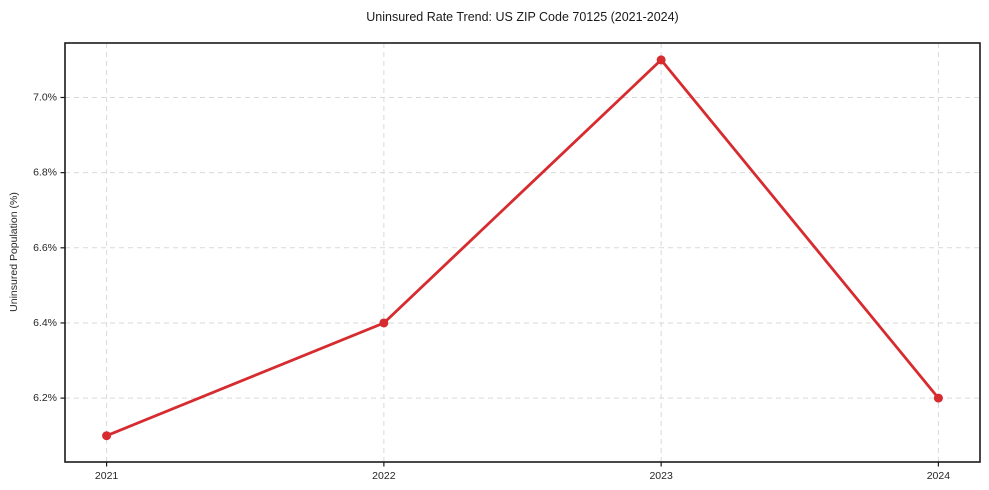 Image resolution: width=989 pixels, height=490 pixels. What do you see at coordinates (45, 323) in the screenshot?
I see `y-tick-label: 6.4%` at bounding box center [45, 323].